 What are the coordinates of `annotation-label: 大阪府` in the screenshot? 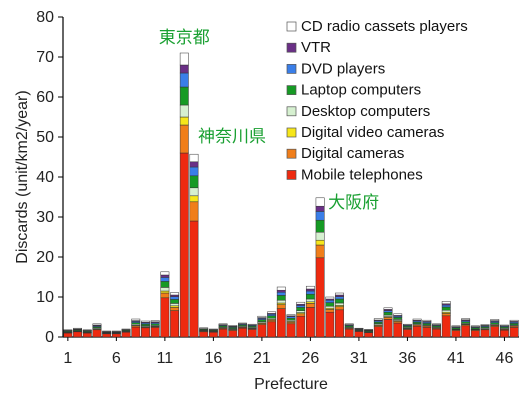 It's located at (353, 202).